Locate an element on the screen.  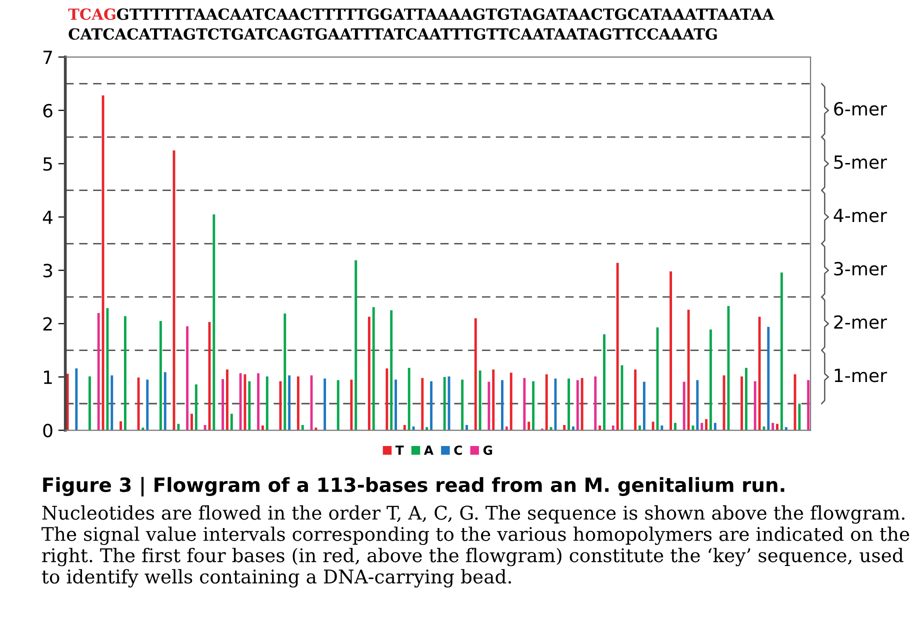
text: 3-mer is located at coordinates (860, 269).